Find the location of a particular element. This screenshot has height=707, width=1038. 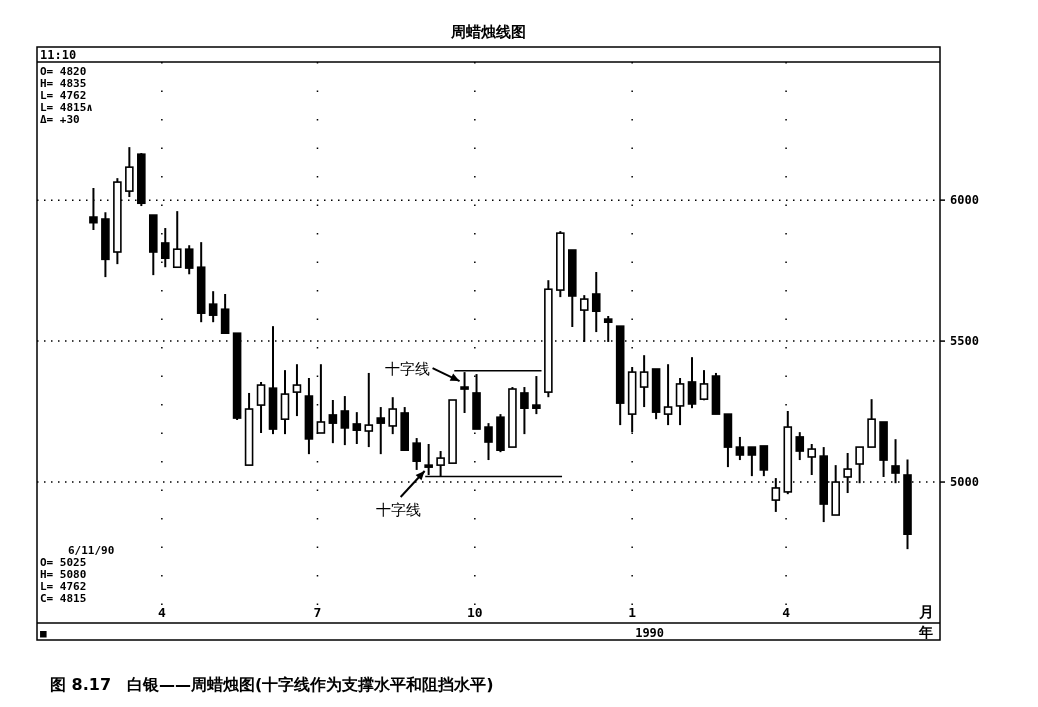

annotation: Δ= +30 is located at coordinates (60, 119).